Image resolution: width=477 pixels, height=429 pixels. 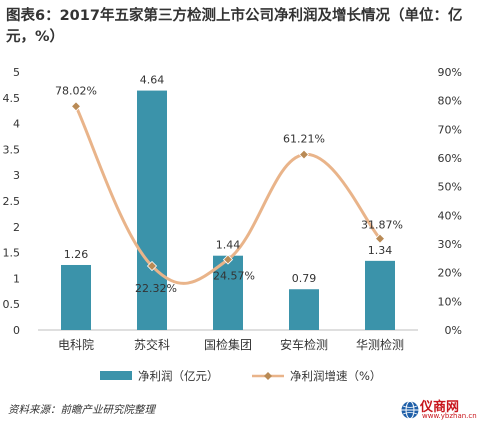 What do you see at coordinates (304, 344) in the screenshot?
I see `x-tick-label: 安车检测` at bounding box center [304, 344].